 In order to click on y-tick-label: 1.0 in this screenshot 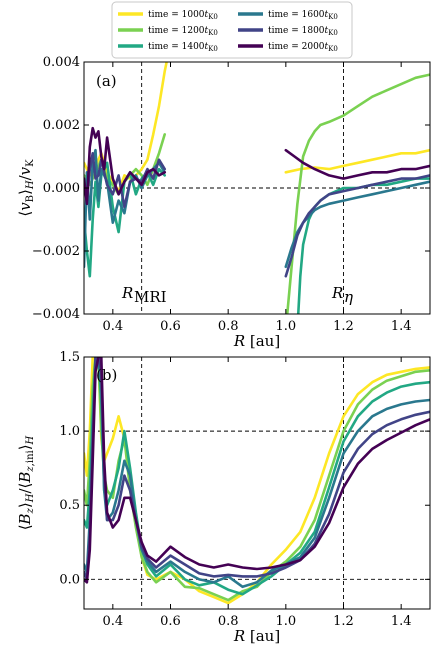, I will do `click(69, 431)`.